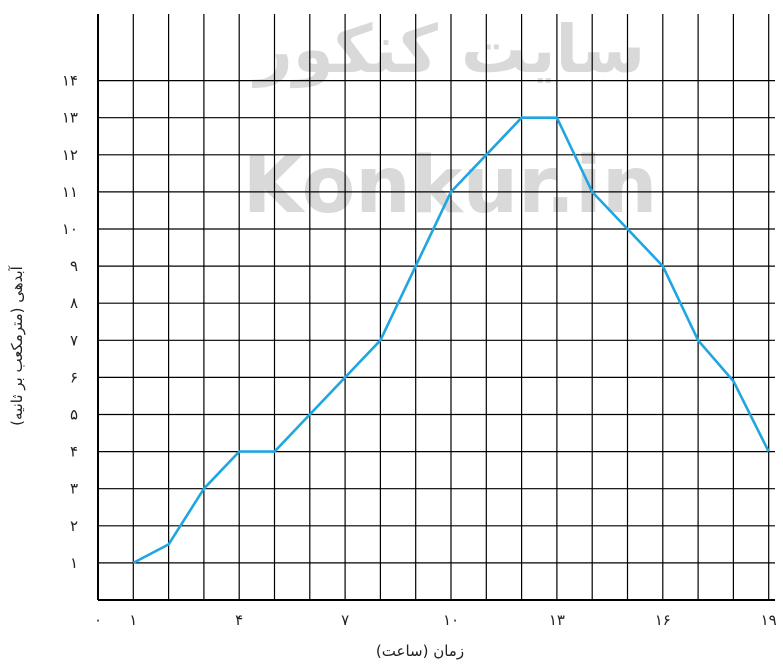 This screenshot has height=664, width=783. What do you see at coordinates (70, 118) in the screenshot?
I see `y-tick-label: ۱۳` at bounding box center [70, 118].